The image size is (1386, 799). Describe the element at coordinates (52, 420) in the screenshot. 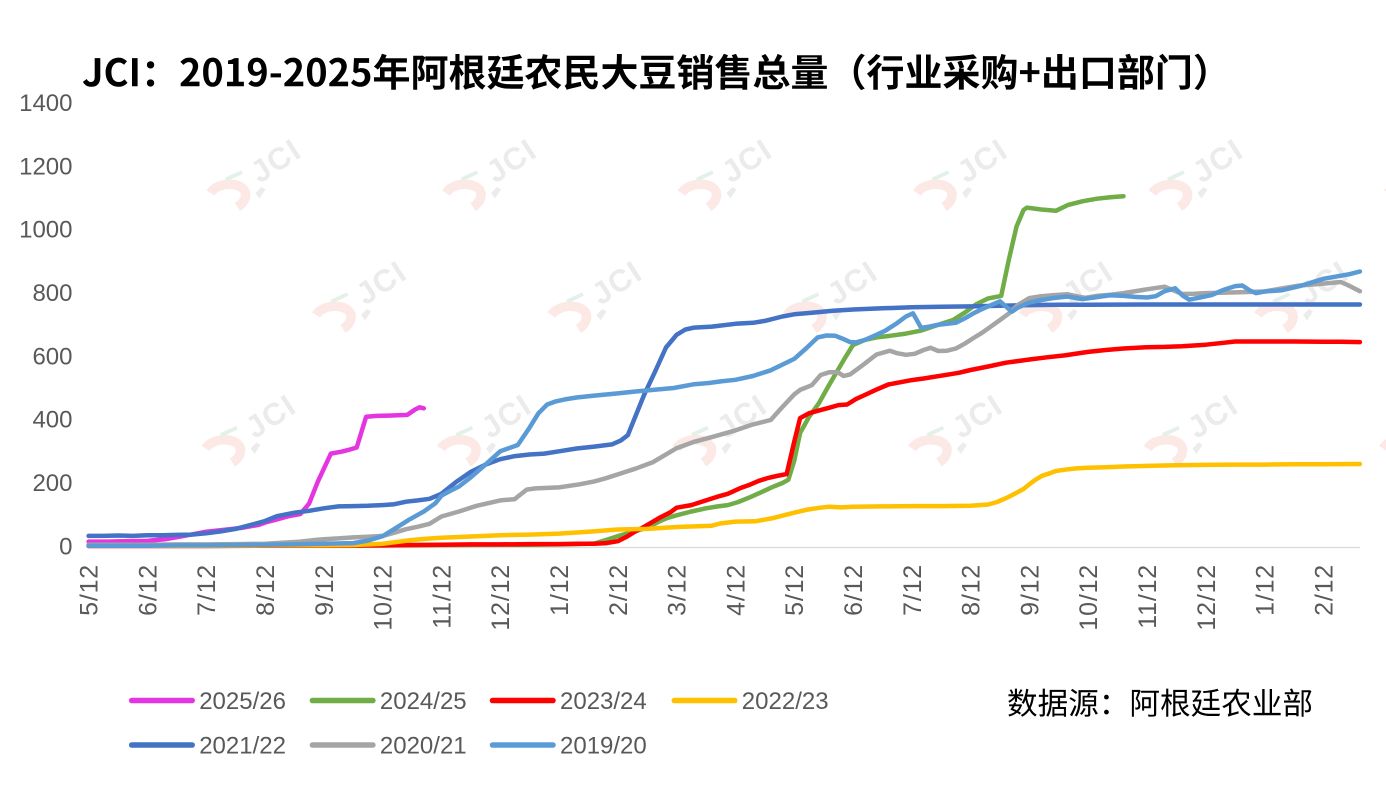

I see `svg-text: 400` at that location.